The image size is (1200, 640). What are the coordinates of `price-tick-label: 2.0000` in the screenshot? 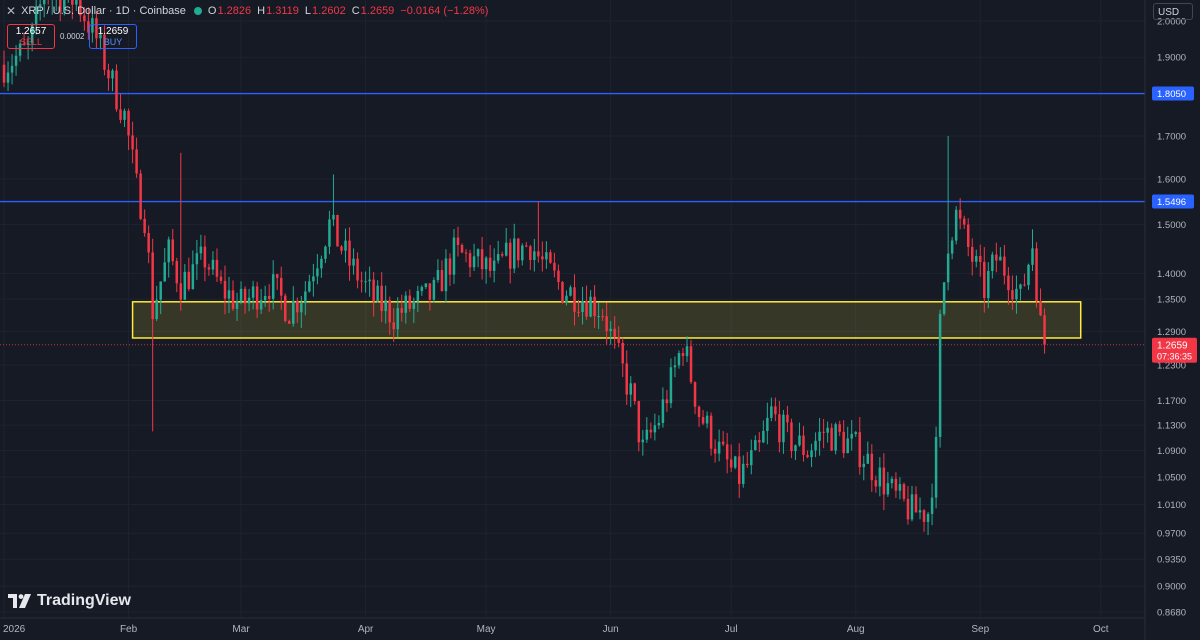 It's located at (1171, 21).